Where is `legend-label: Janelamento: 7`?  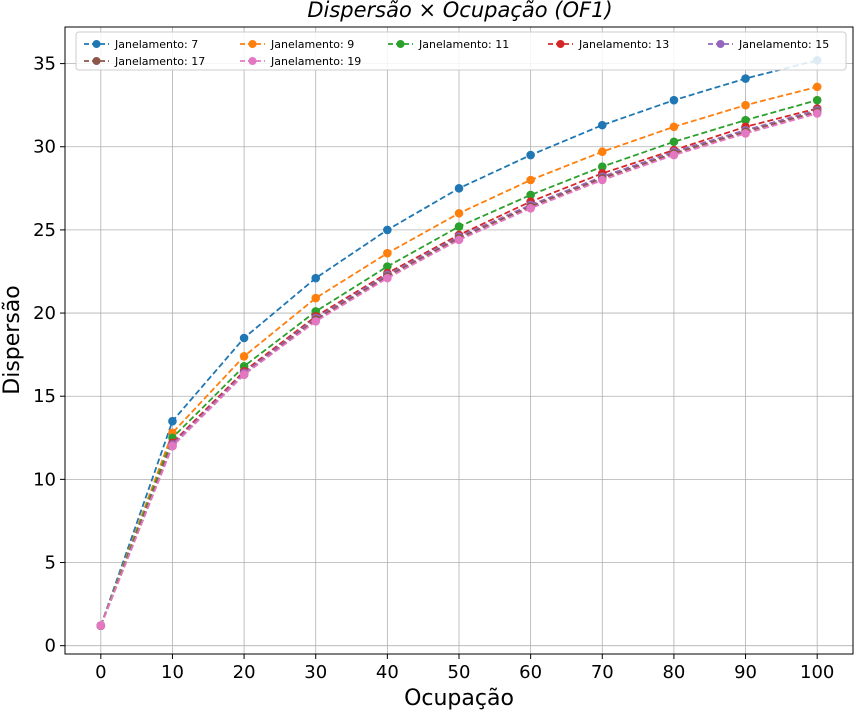
legend-label: Janelamento: 7 is located at coordinates (156, 44).